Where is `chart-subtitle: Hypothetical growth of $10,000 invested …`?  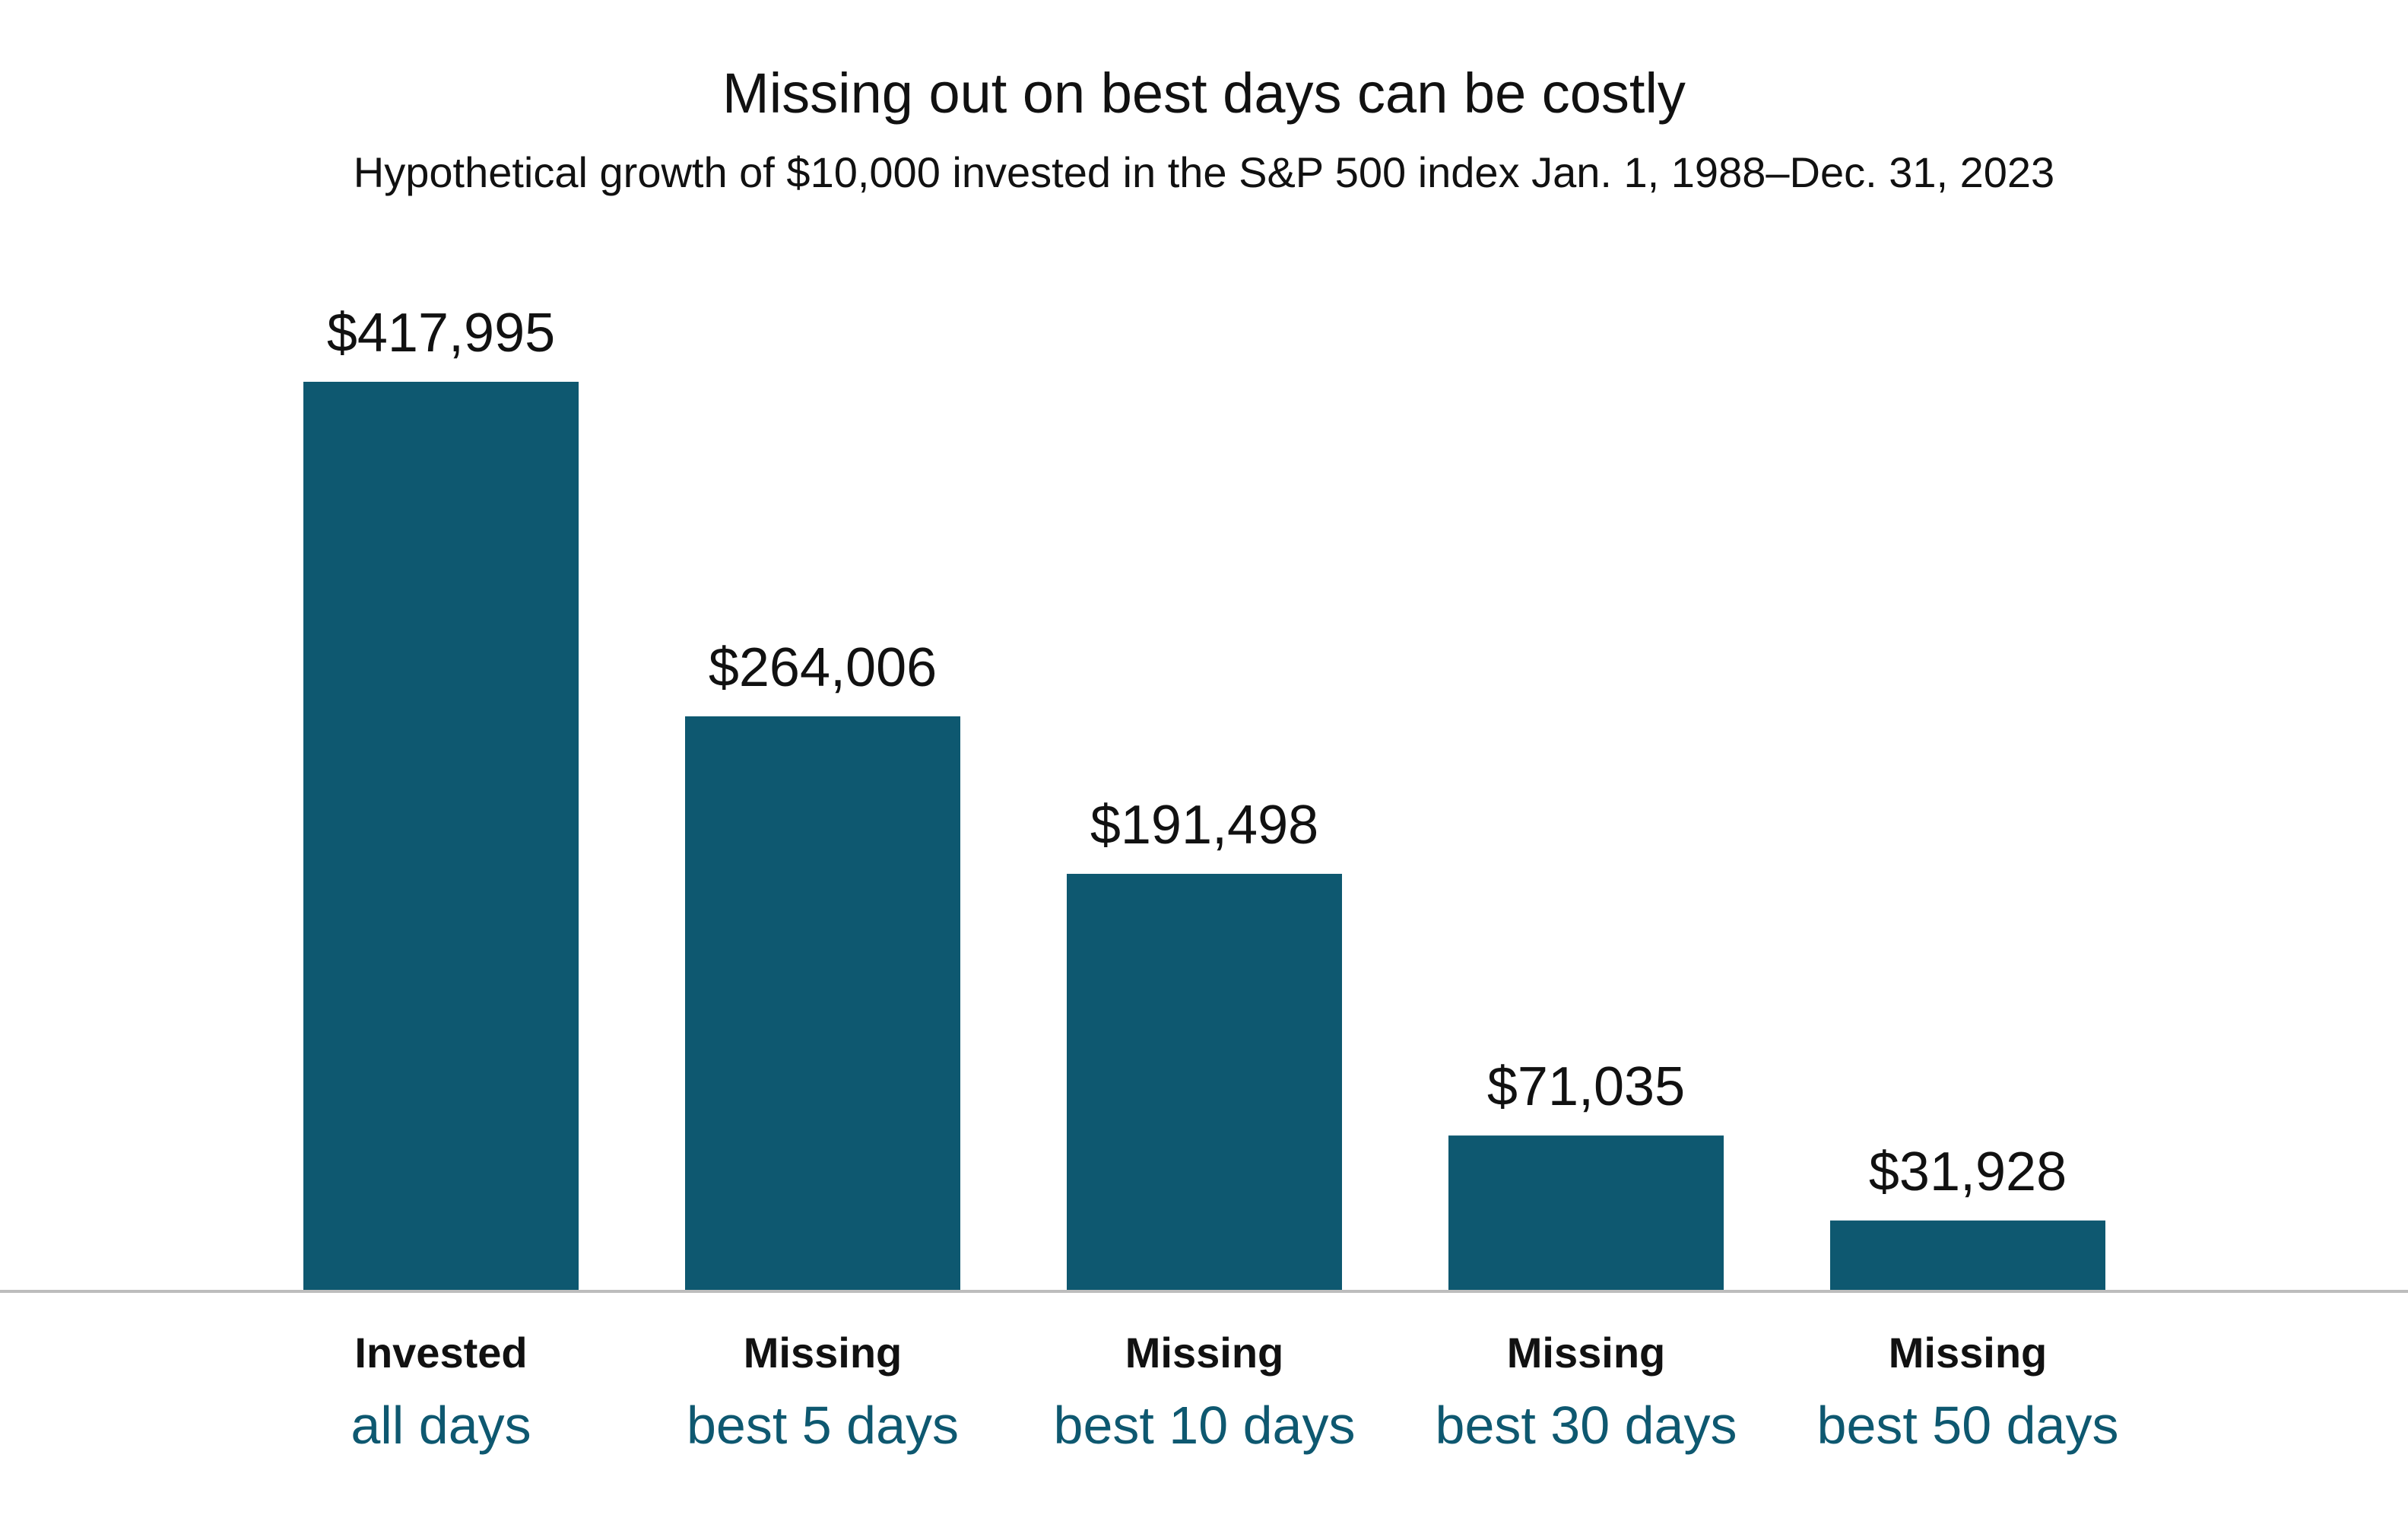 chart-subtitle: Hypothetical growth of $10,000 invested … is located at coordinates (1204, 172).